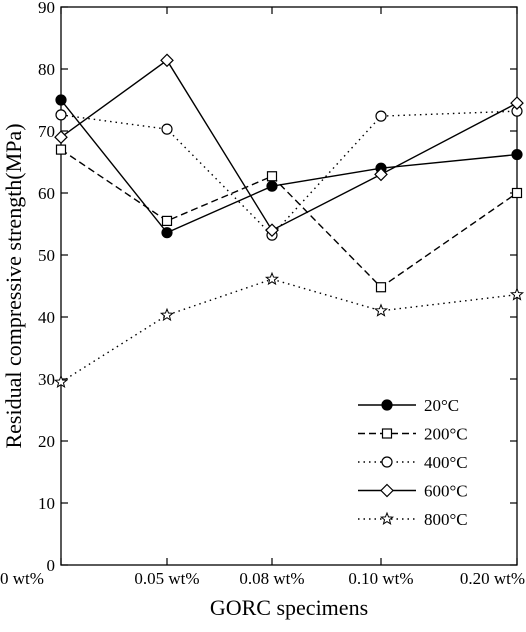 The width and height of the screenshot is (526, 632). Describe the element at coordinates (413, 462) in the screenshot. I see `legend: 20°C 200°C 400°C 600°C 800°C` at that location.